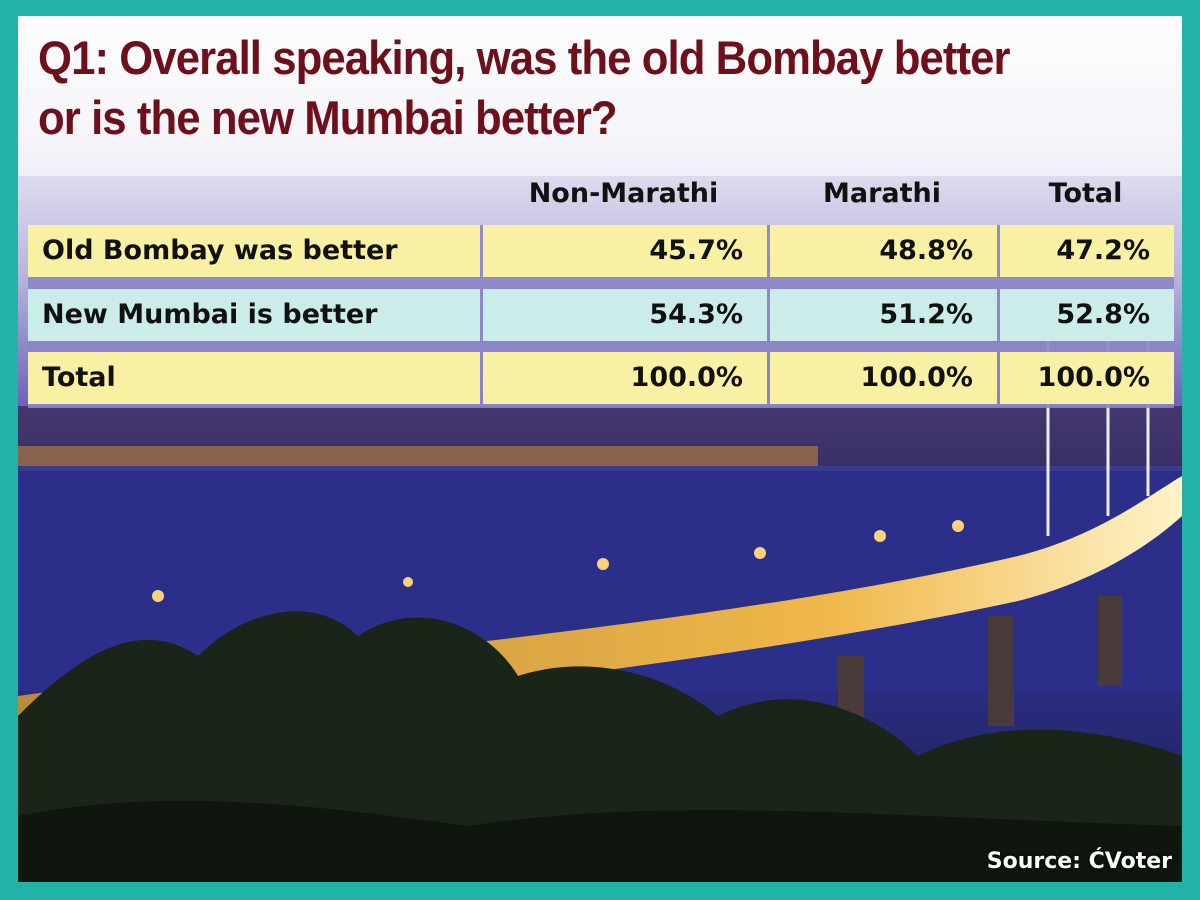 The width and height of the screenshot is (1200, 900). I want to click on title-line: or is the new Mumbai better?, so click(328, 117).